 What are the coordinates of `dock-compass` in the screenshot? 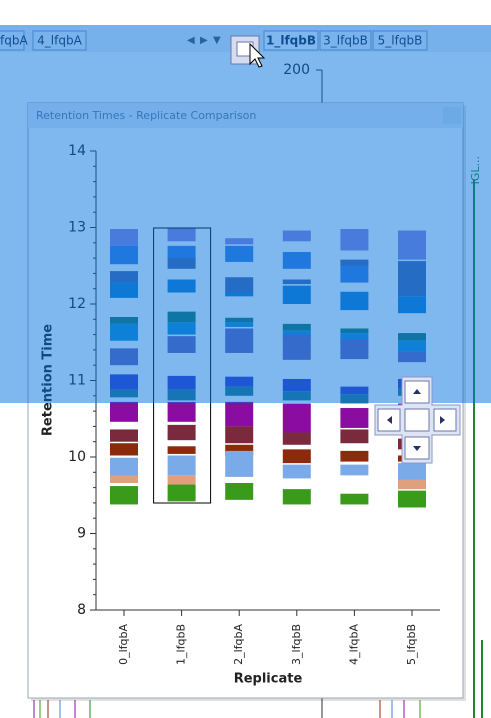 It's located at (417, 420).